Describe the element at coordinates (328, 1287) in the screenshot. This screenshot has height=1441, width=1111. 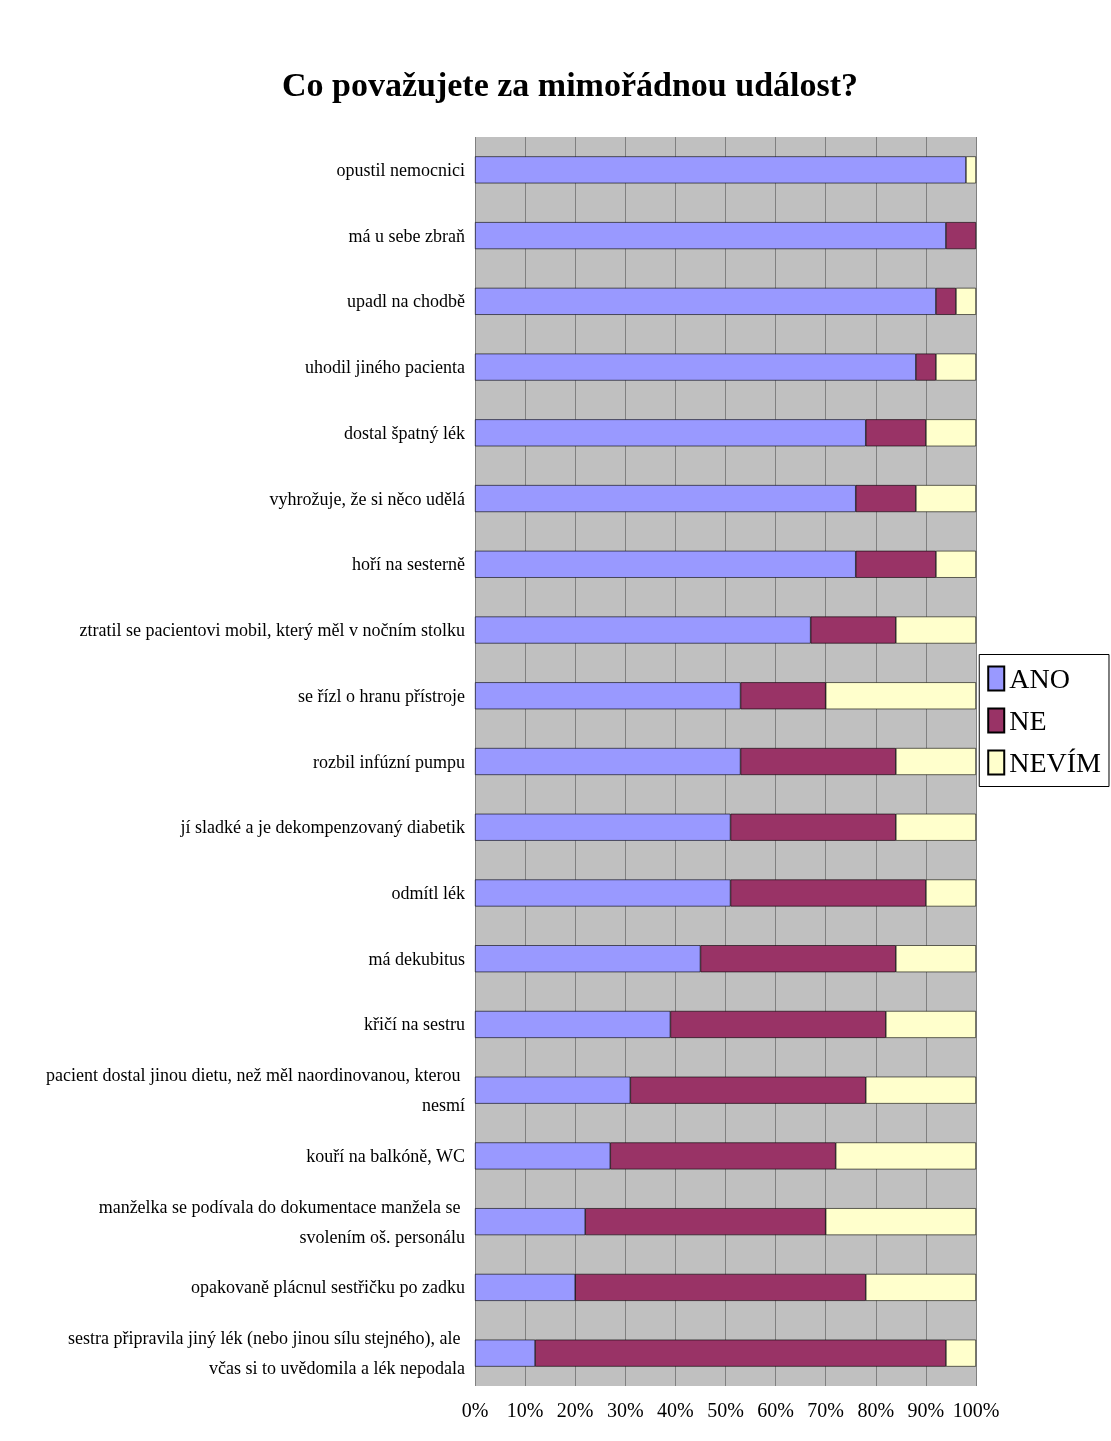
I see `y-tick-label: opakovaně plácnul sestřičku po zadku` at that location.